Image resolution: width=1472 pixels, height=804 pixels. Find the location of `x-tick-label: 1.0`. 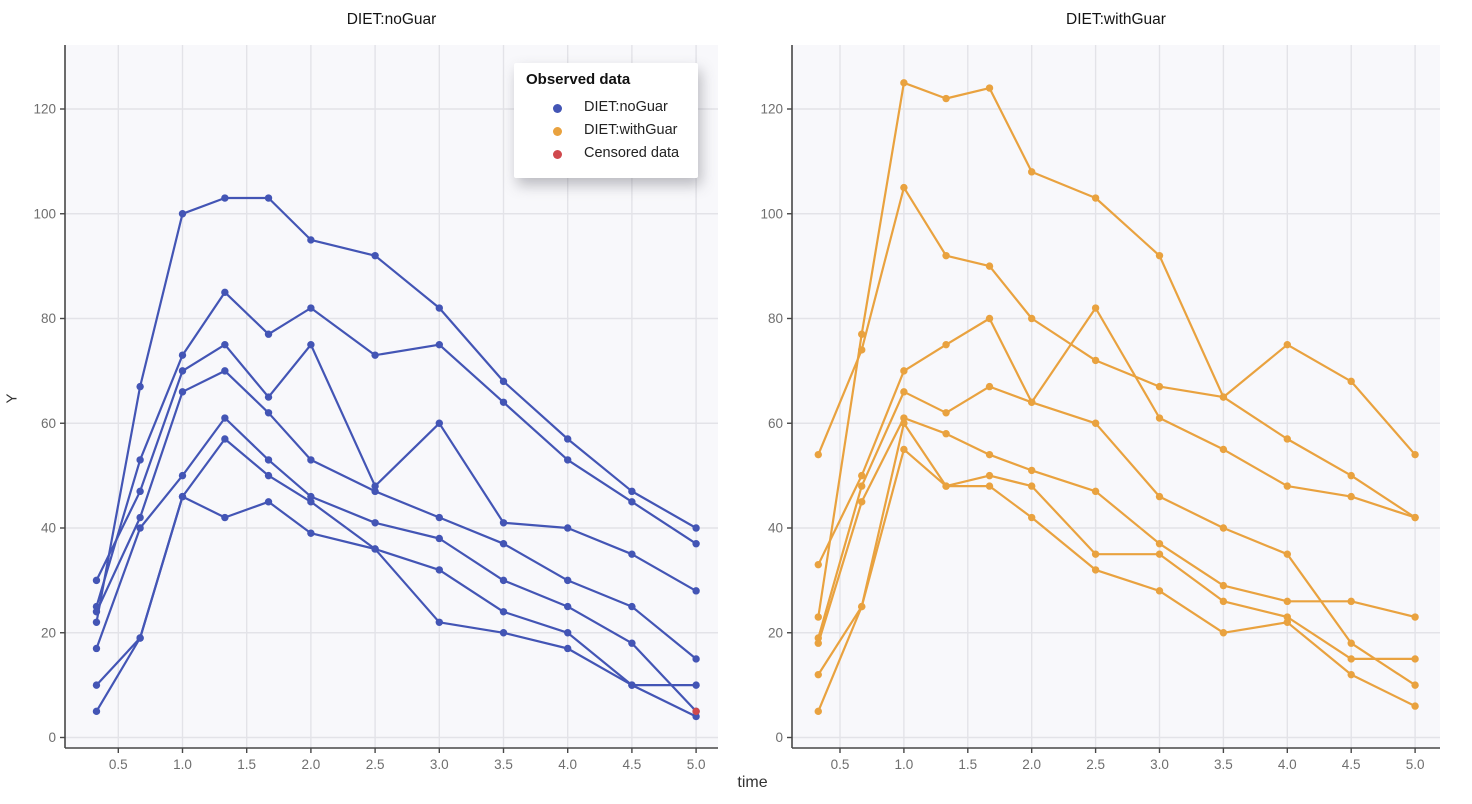

x-tick-label: 1.0 is located at coordinates (182, 764).